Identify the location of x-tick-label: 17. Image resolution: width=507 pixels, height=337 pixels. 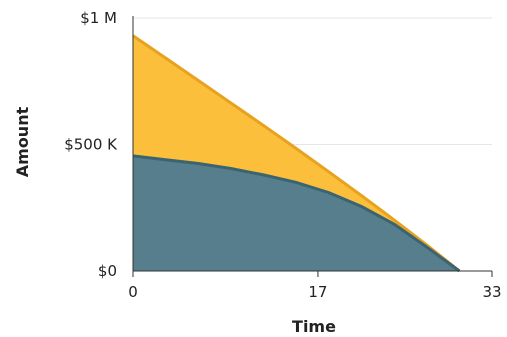
(317, 292).